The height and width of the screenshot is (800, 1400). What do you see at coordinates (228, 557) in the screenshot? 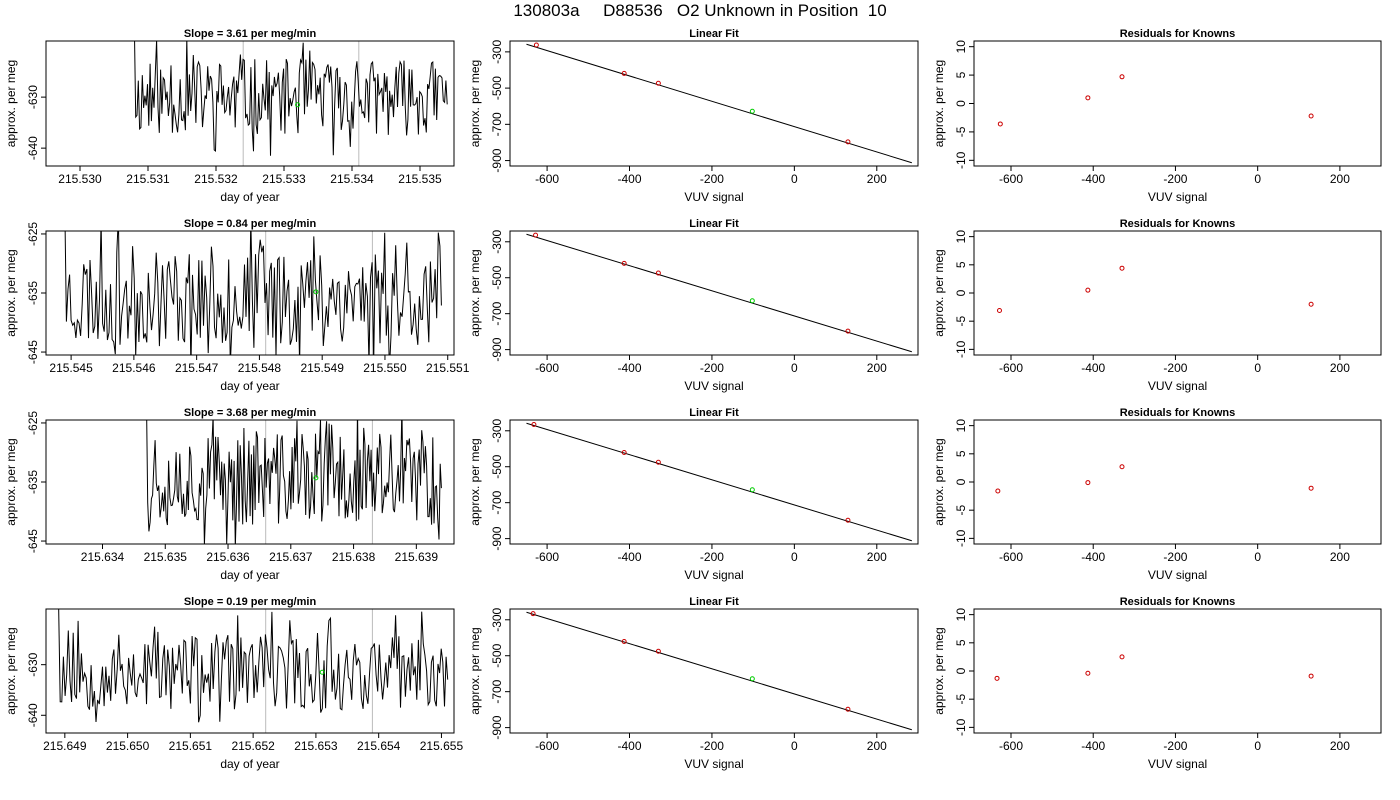
I see `x-tick-label: 215.636` at bounding box center [228, 557].